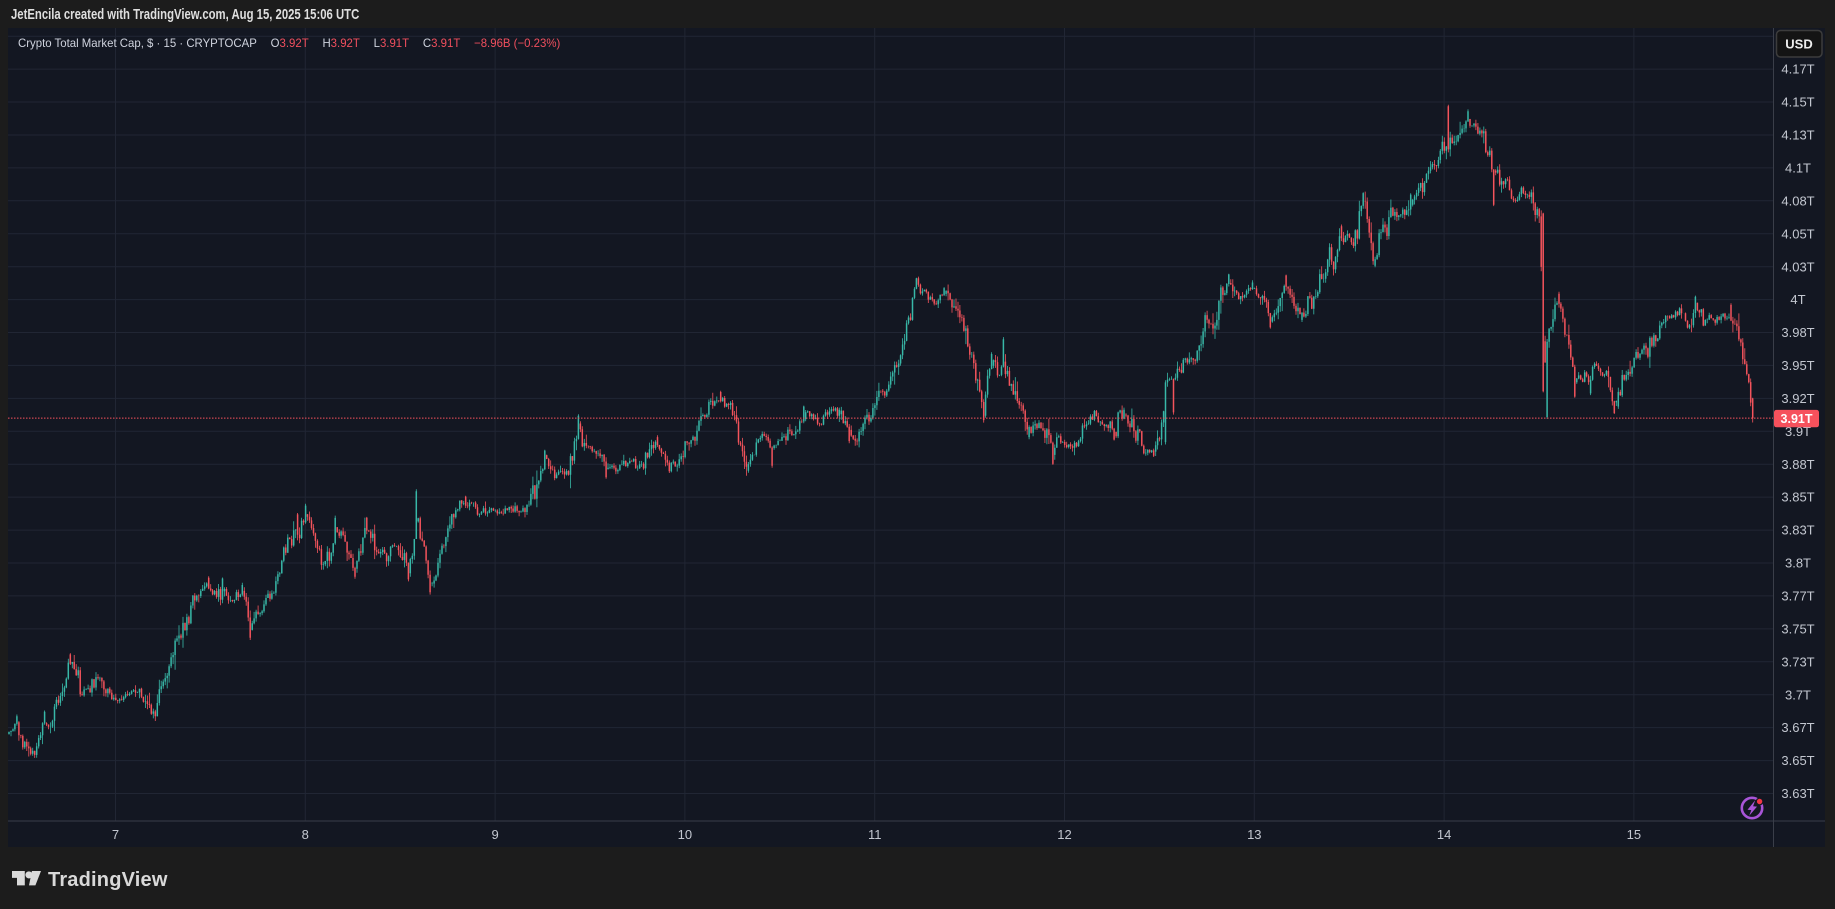  What do you see at coordinates (1798, 563) in the screenshot?
I see `svg-text: 3.8T` at bounding box center [1798, 563].